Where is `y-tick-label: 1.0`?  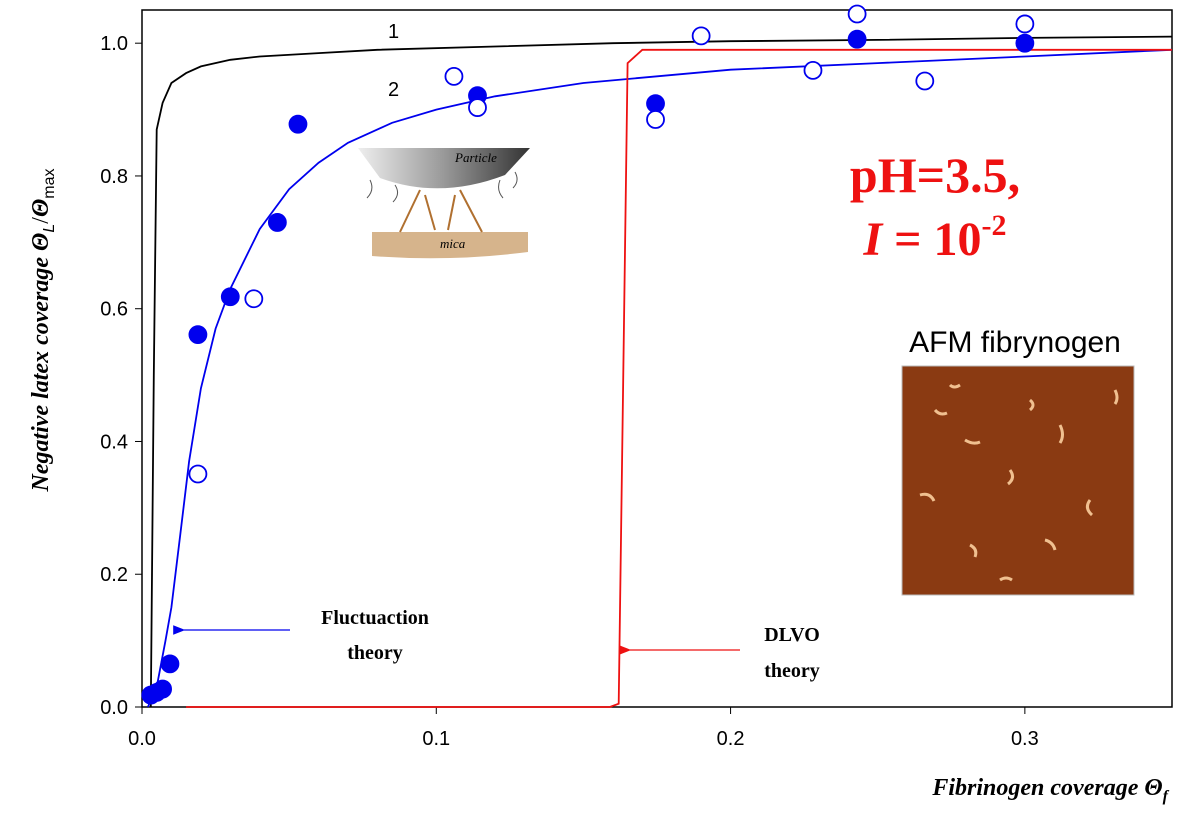
y-tick-label: 1.0 is located at coordinates (114, 44).